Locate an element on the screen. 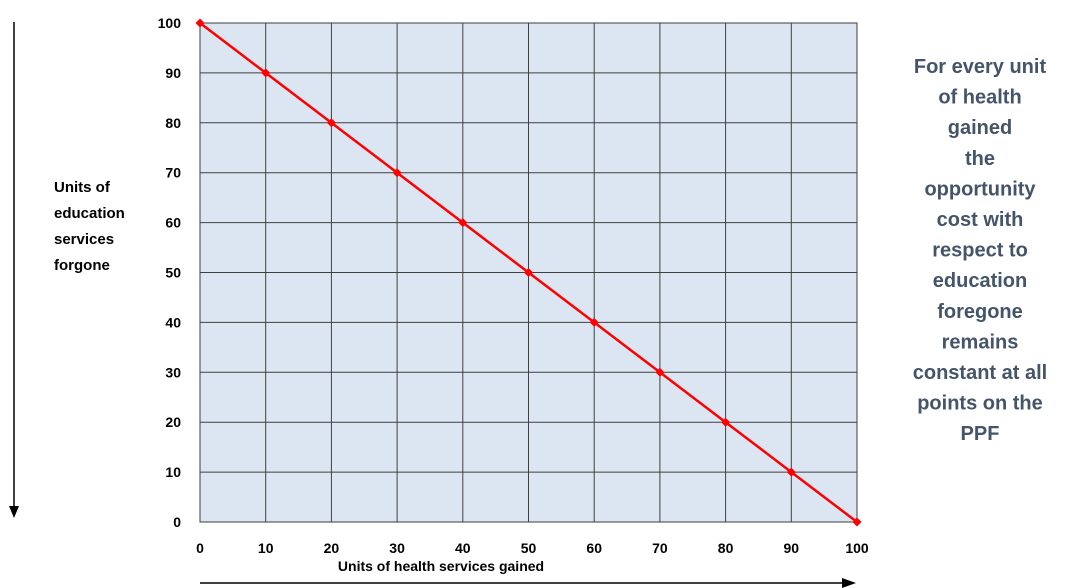  y-tick-label: 60 is located at coordinates (173, 223).